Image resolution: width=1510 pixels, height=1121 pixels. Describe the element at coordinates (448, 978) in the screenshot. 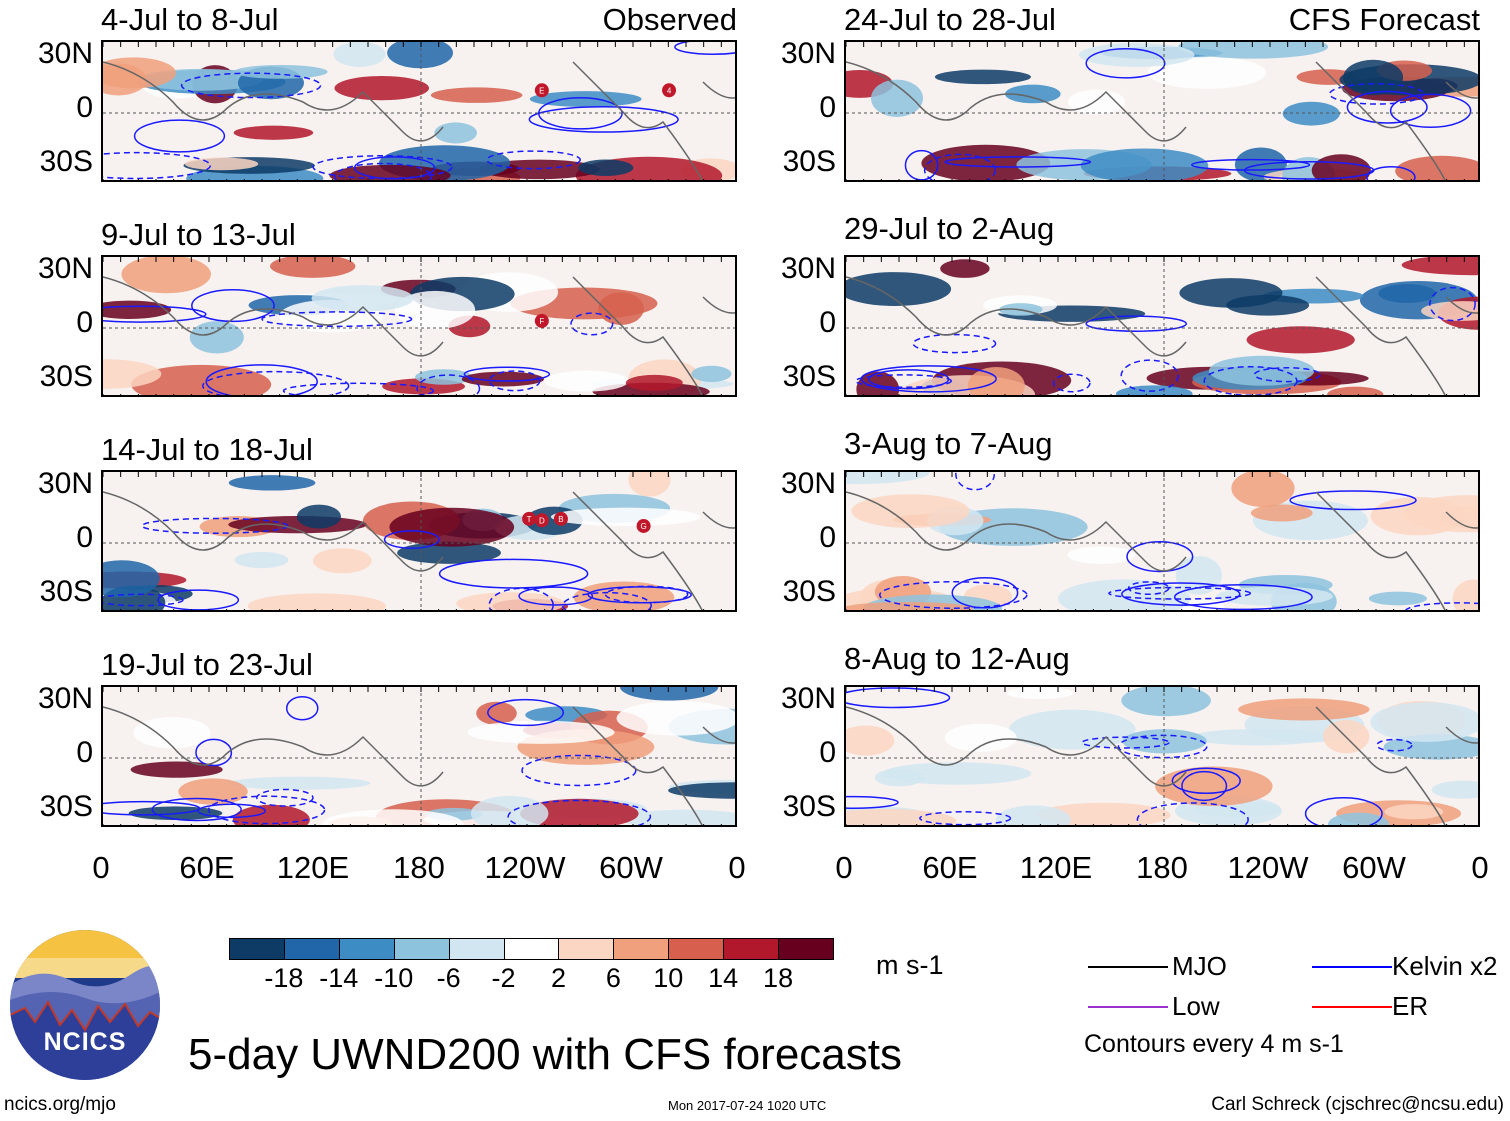

I see `colorbar-tick-label: -6` at that location.